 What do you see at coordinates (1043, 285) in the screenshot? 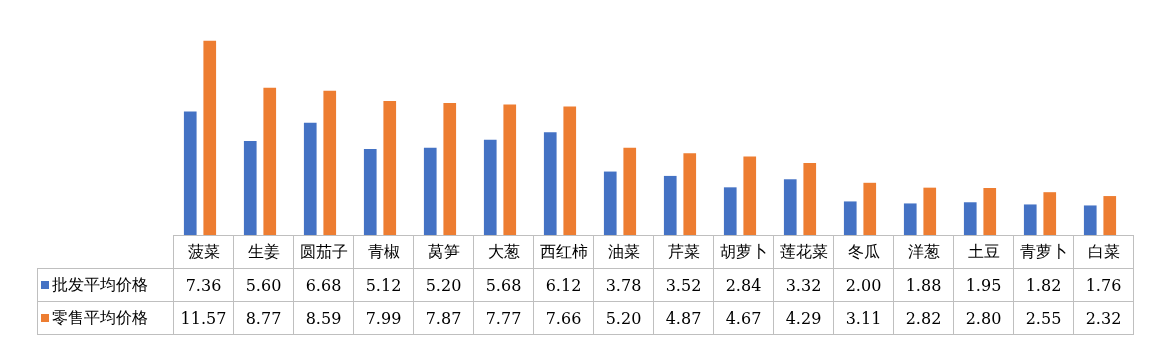
I see `data-label: 1.82` at bounding box center [1043, 285].